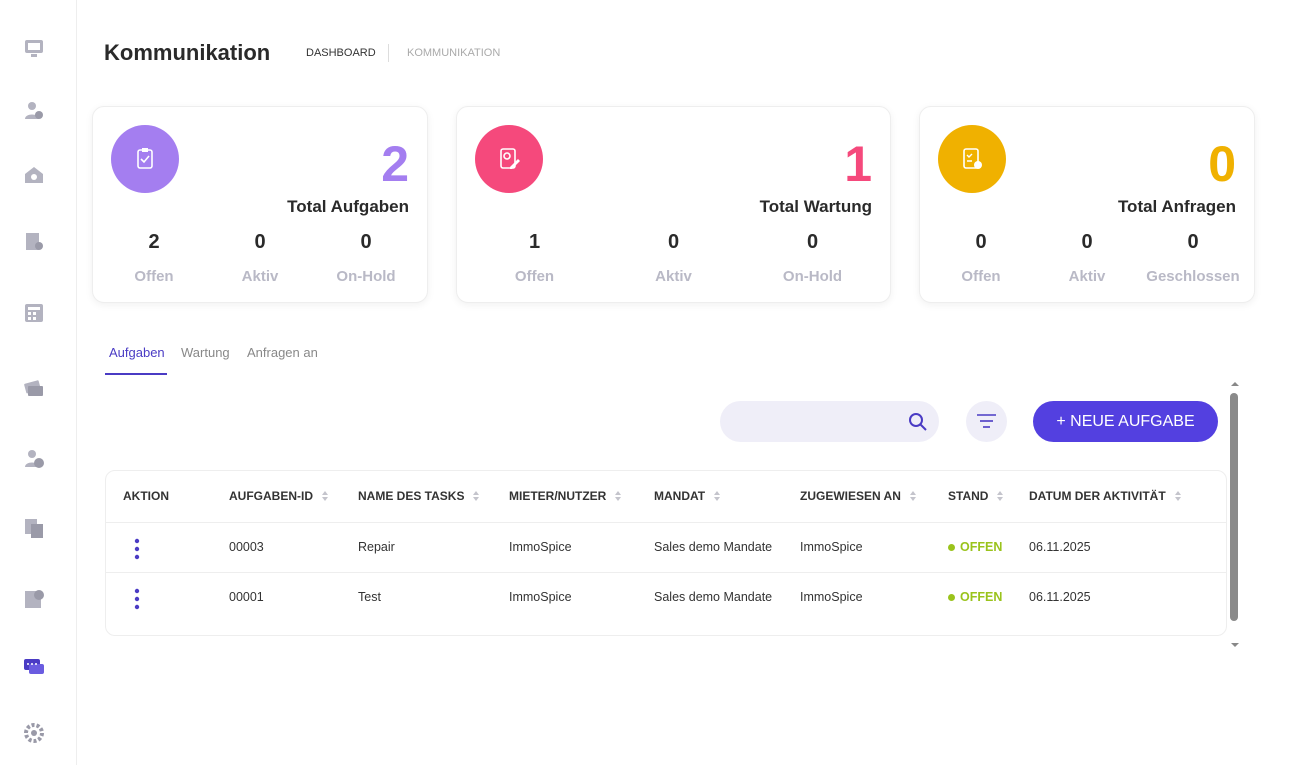 Image resolution: width=1297 pixels, height=765 pixels. I want to click on divider, so click(388, 53).